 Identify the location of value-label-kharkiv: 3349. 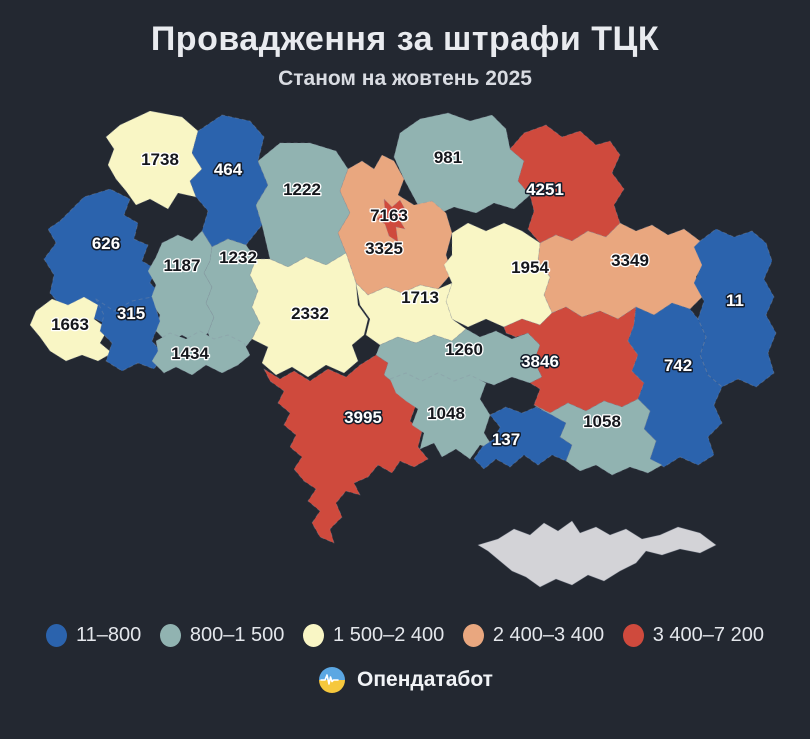
(630, 260).